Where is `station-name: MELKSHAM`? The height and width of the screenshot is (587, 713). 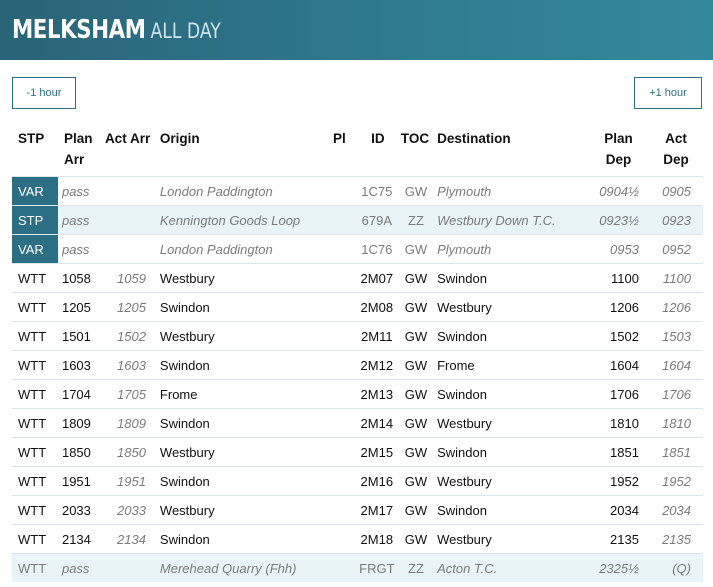
station-name: MELKSHAM is located at coordinates (79, 30).